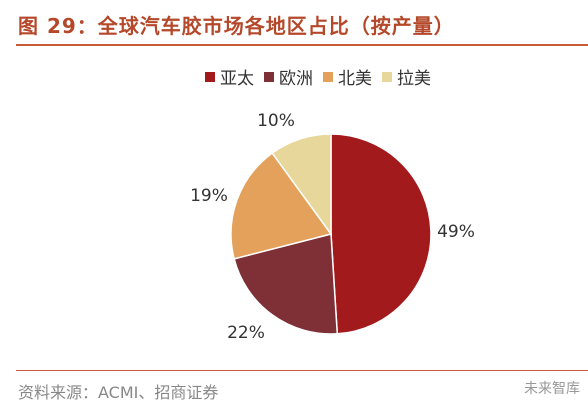  I want to click on legend-item-latin-america: 拉美, so click(406, 76).